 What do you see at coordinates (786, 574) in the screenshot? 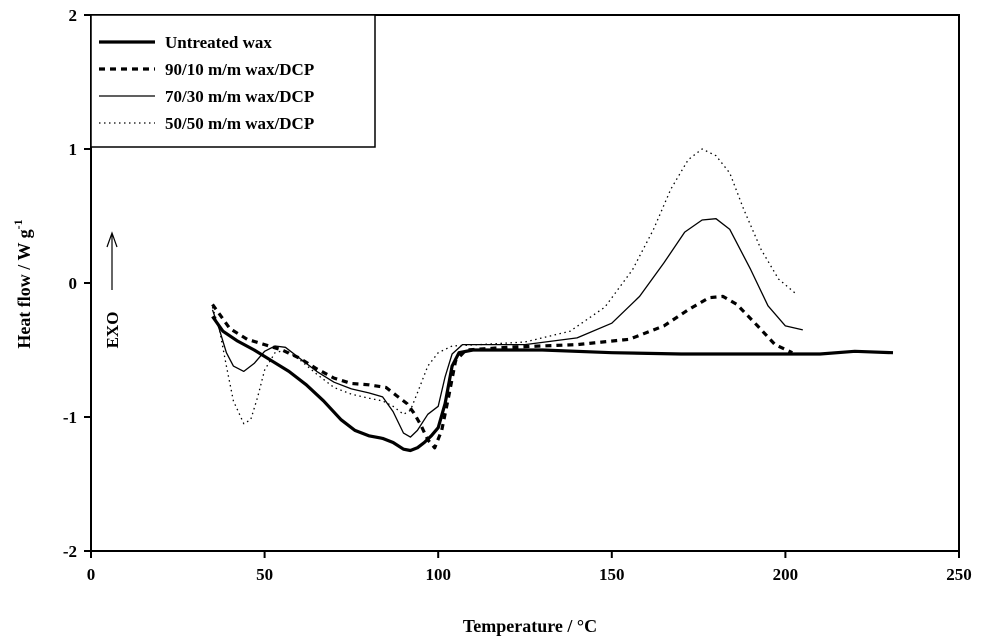
I see `x-tick-label: 200` at bounding box center [786, 574].